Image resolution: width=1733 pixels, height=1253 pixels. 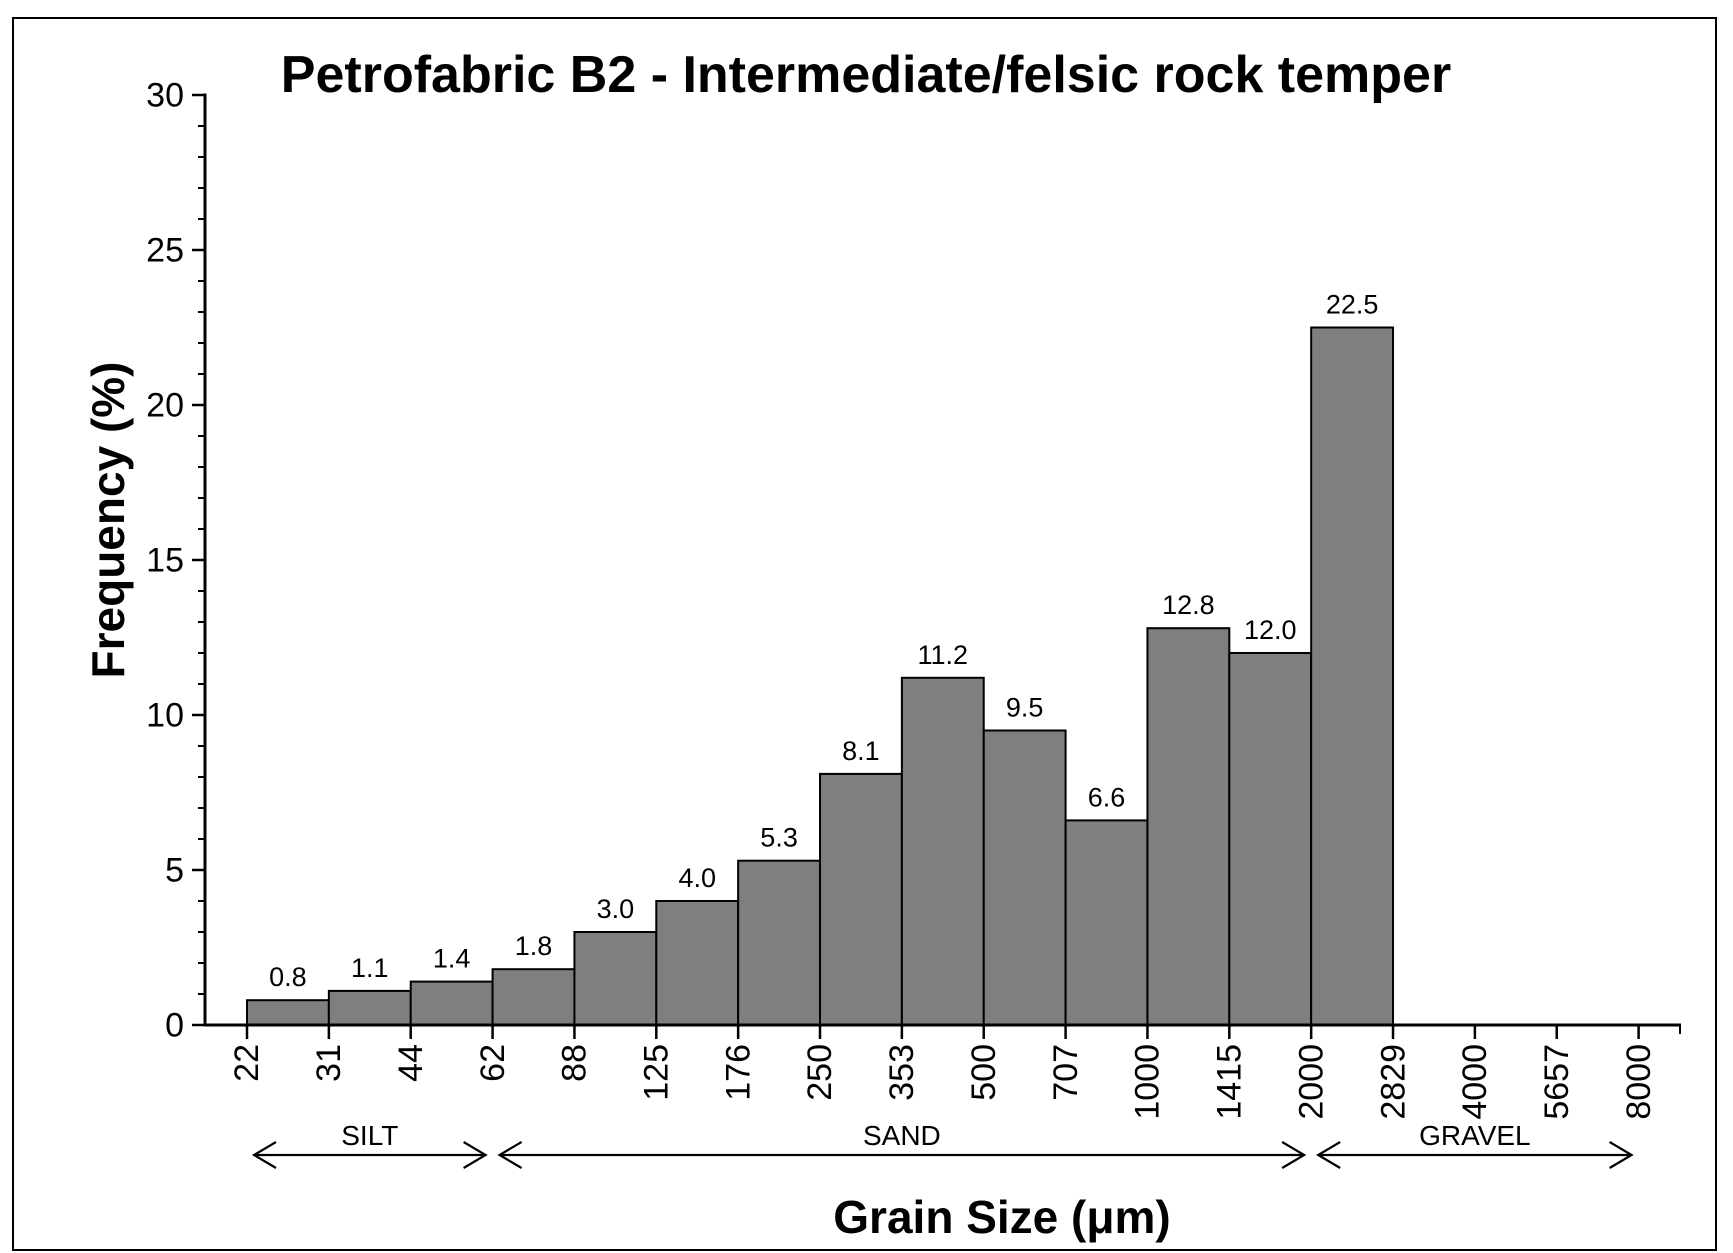 What do you see at coordinates (329, 1063) in the screenshot?
I see `x-tick-label: 31` at bounding box center [329, 1063].